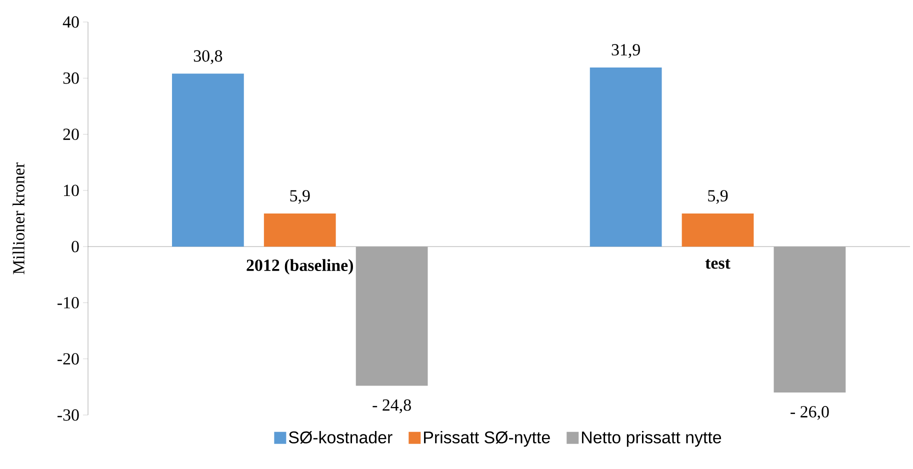  I want to click on y-tick-label: 40, so click(70, 22).